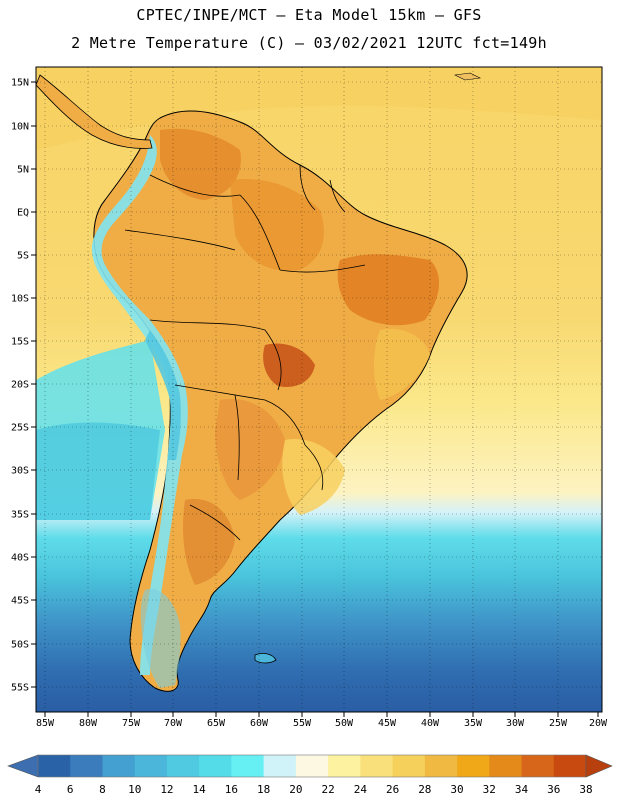  I want to click on lon-label: 30W, so click(515, 723).